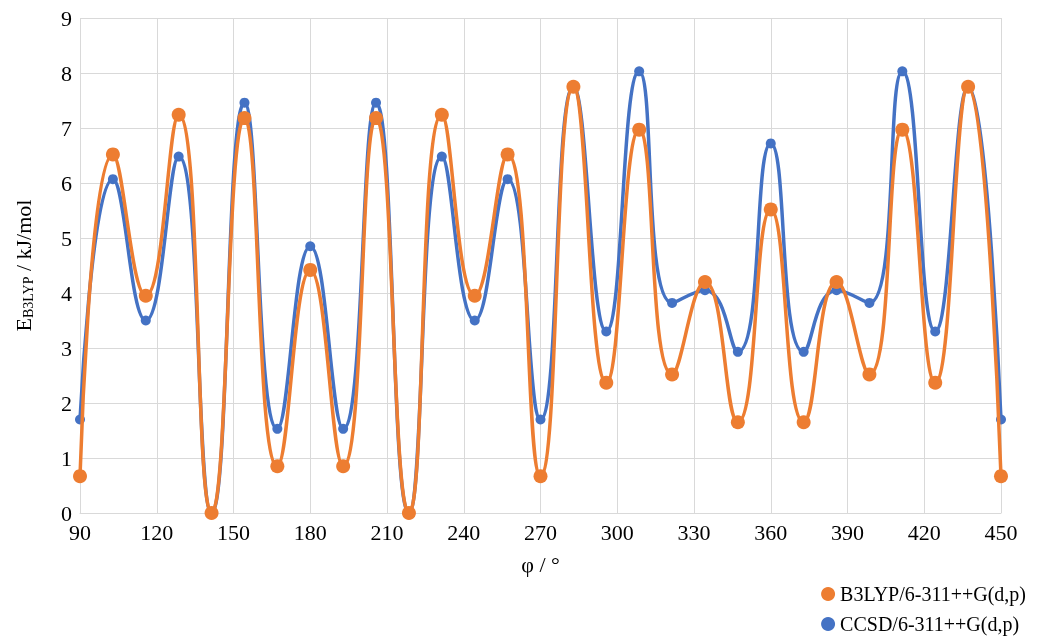 This screenshot has height=641, width=1041. Describe the element at coordinates (66, 183) in the screenshot. I see `y-tick-label: 6` at that location.